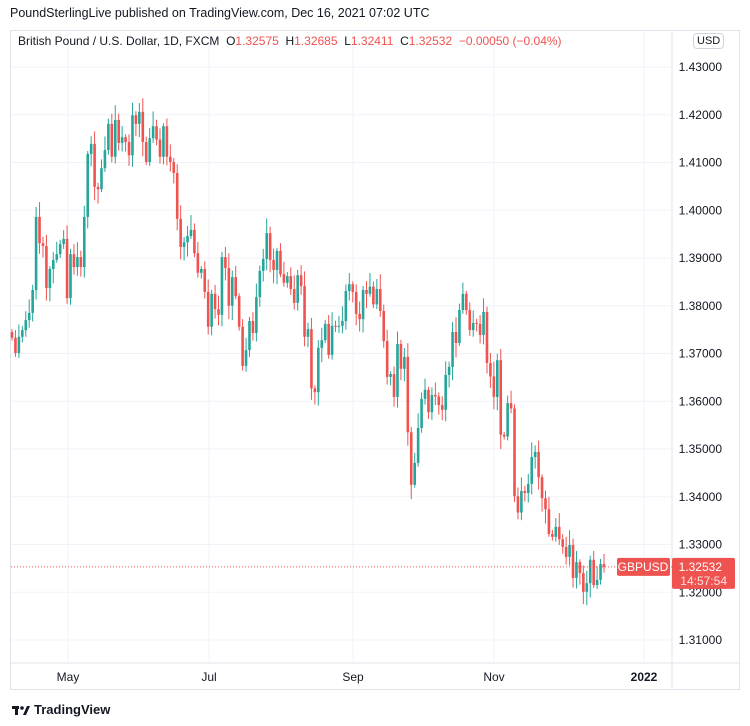  I want to click on symbol-title: British Pound / U.S. Dollar, 1D, FXCM, so click(119, 41).